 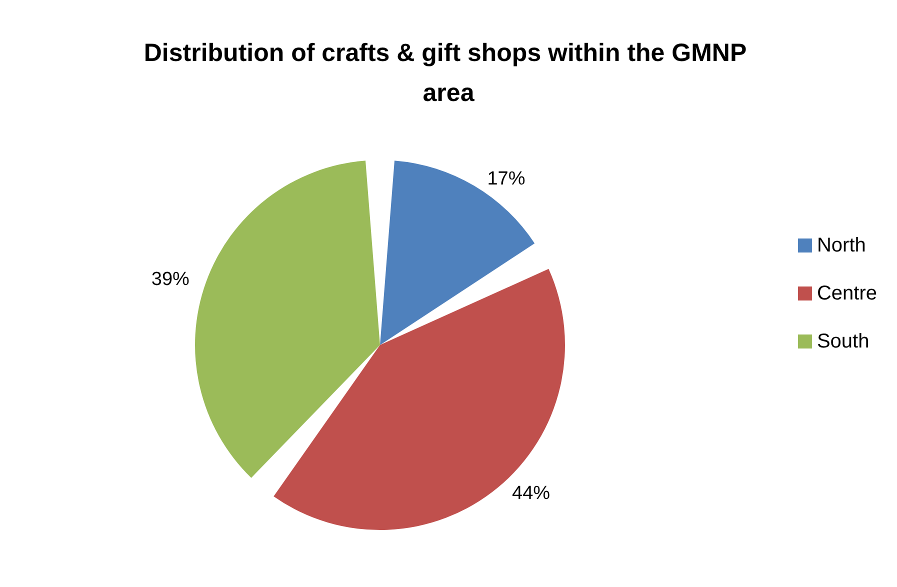 What do you see at coordinates (843, 341) in the screenshot?
I see `legend-label: South` at bounding box center [843, 341].